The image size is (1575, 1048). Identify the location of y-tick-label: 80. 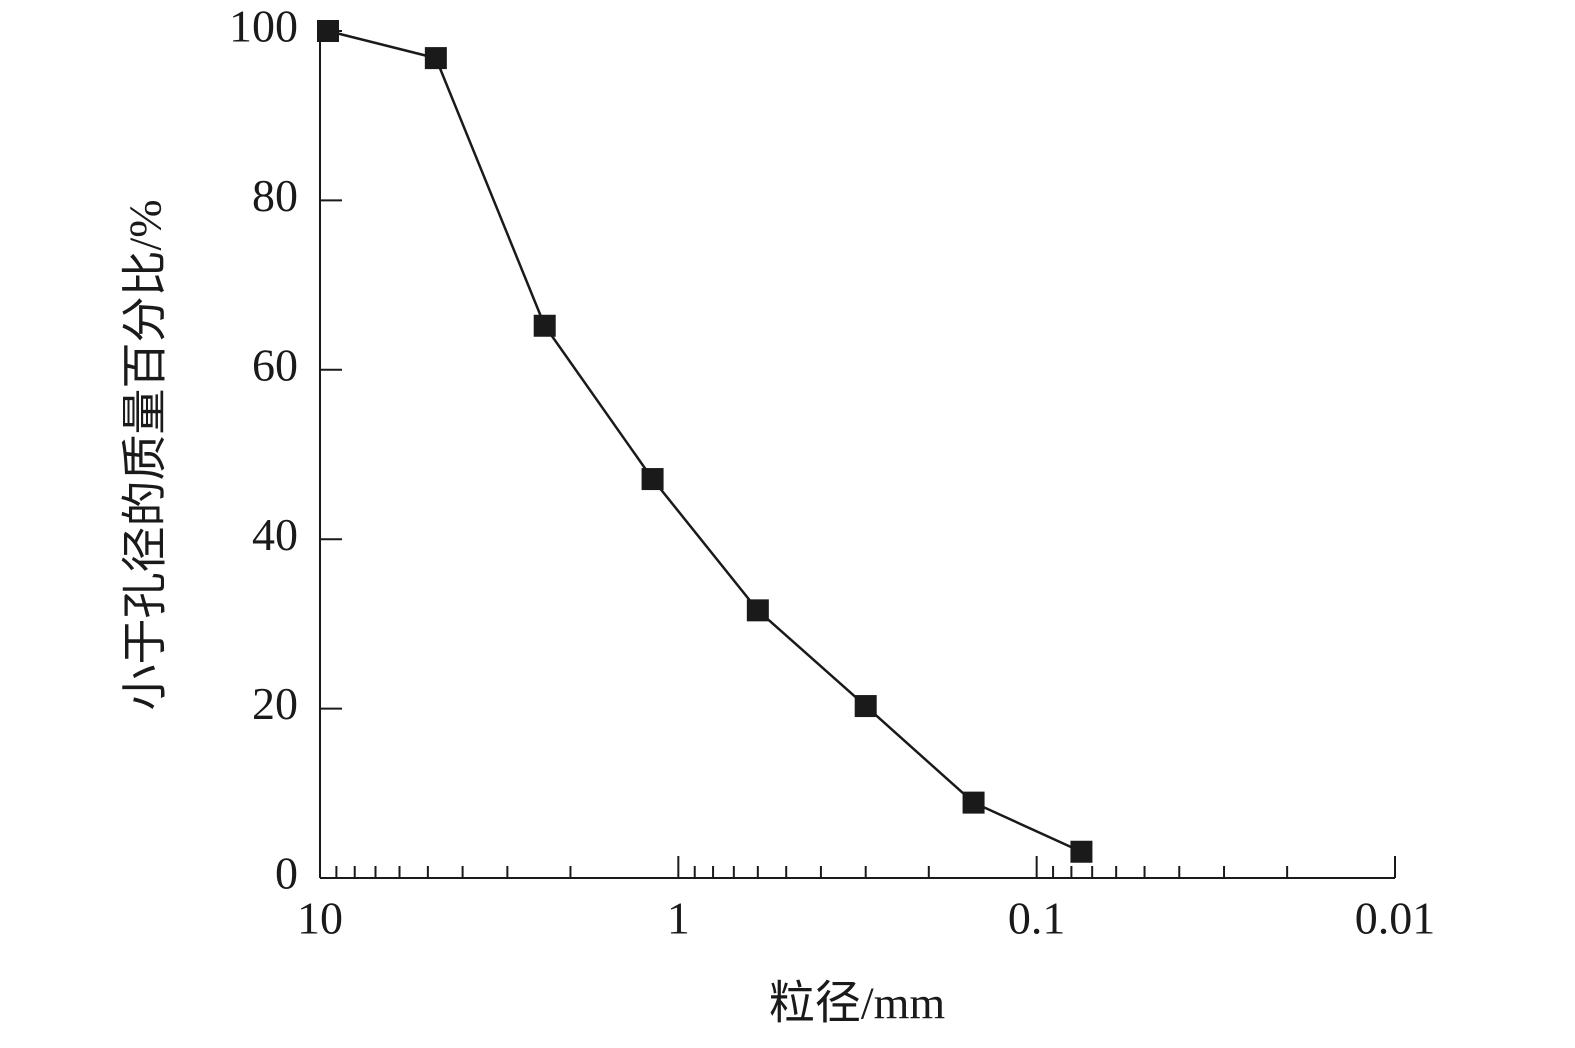
(275, 195).